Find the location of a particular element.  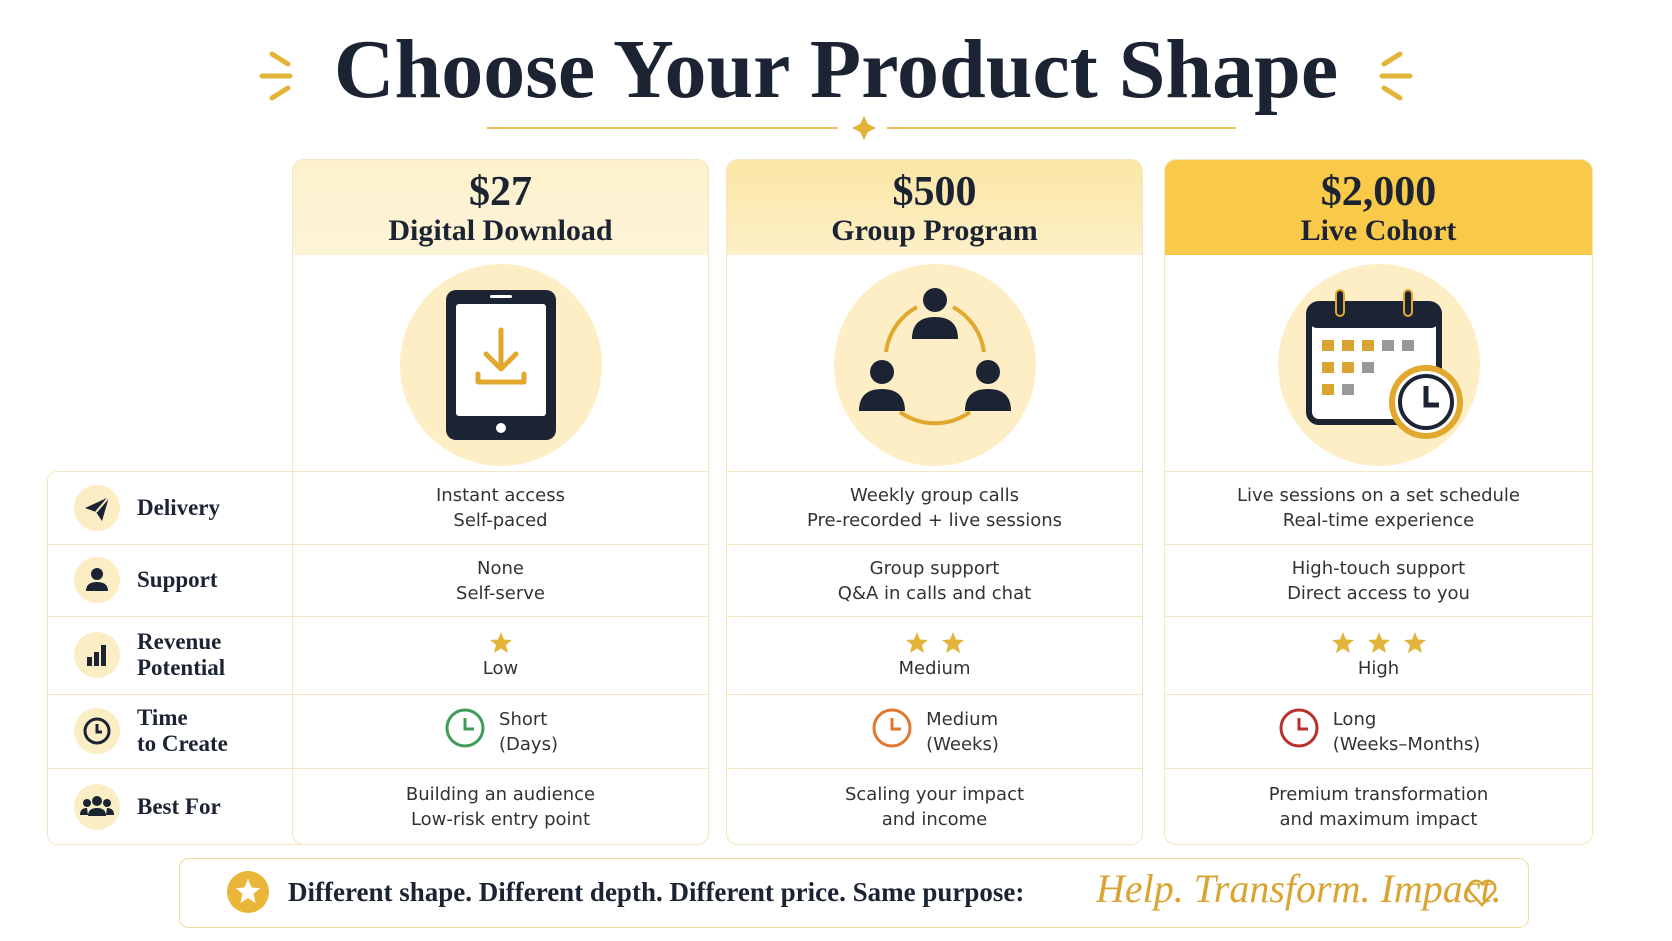

cell: High is located at coordinates (1378, 655).